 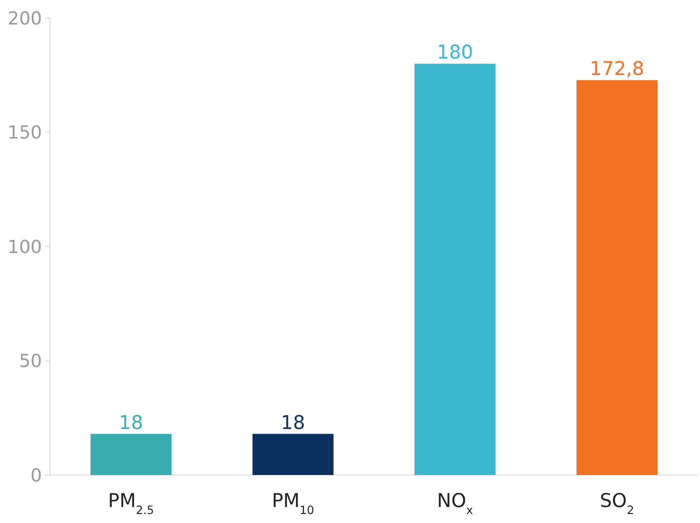 I want to click on data-label: 172,8, so click(x=617, y=69).